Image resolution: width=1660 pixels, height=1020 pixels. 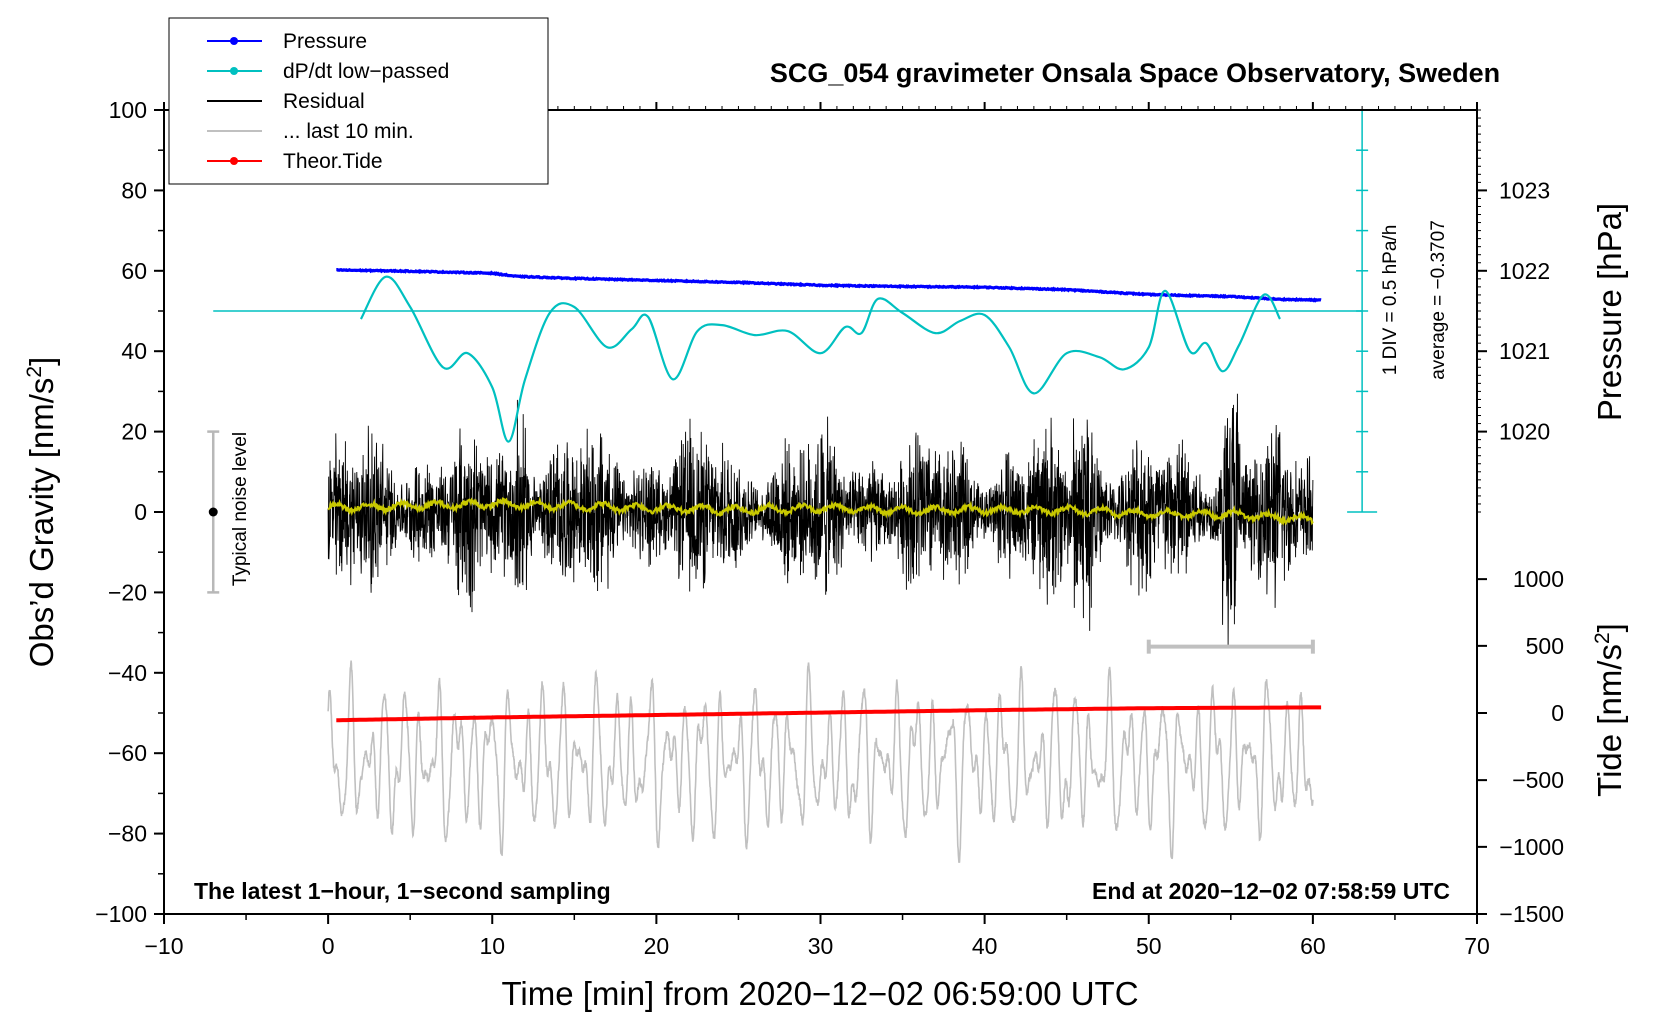 What do you see at coordinates (402, 891) in the screenshot?
I see `corner-label-left: The latest 1−hour, 1−second sampling` at bounding box center [402, 891].